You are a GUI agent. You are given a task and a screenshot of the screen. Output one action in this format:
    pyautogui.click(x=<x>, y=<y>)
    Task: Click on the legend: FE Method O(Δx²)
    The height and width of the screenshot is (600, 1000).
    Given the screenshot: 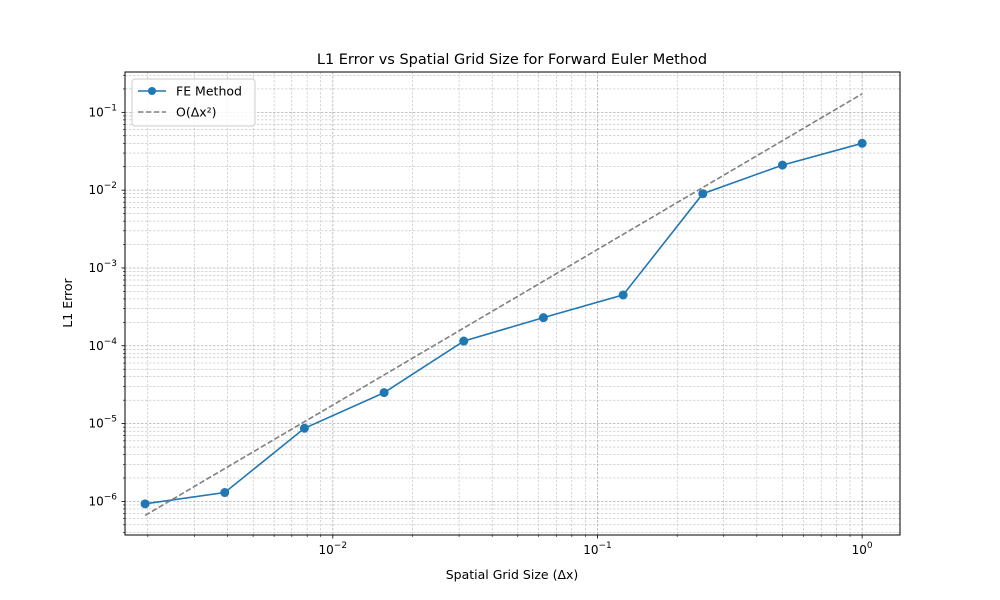 What is the action you would take?
    pyautogui.click(x=193, y=102)
    